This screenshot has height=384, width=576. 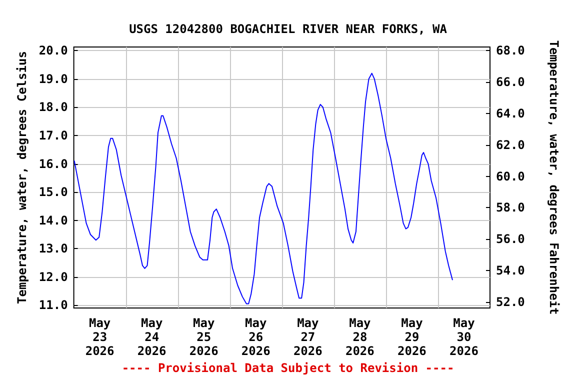 I want to click on chart-title: USGS 12042800 BOGACHIEL RIVER NEAR FORKS, WA, so click(x=288, y=29).